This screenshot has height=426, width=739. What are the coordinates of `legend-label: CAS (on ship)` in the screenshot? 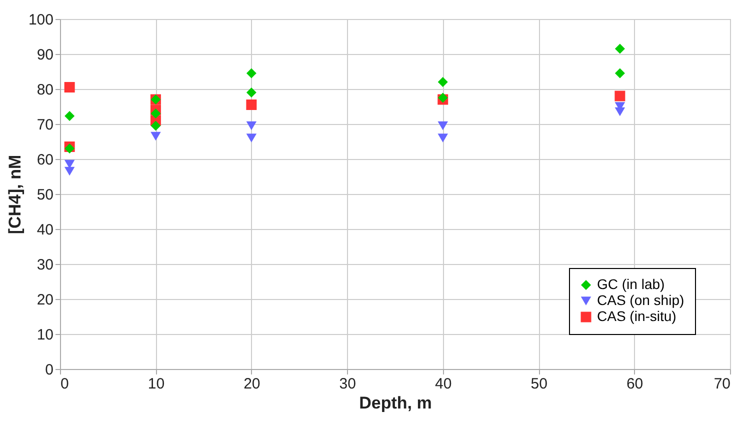 It's located at (640, 300).